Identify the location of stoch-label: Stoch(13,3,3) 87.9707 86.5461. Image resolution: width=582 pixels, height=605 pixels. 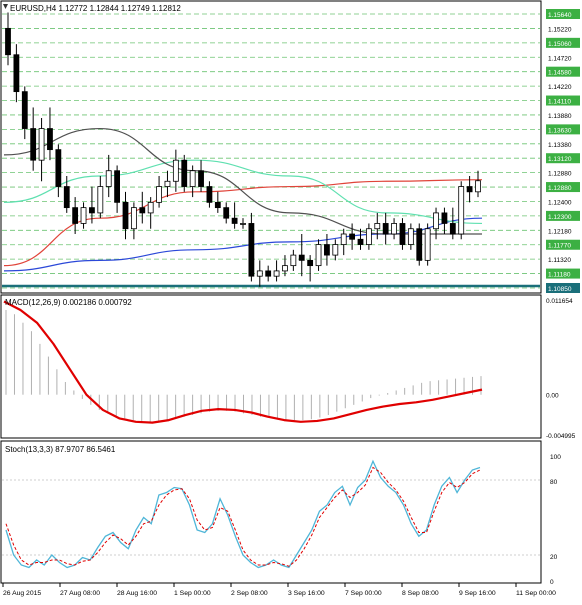
(60, 449).